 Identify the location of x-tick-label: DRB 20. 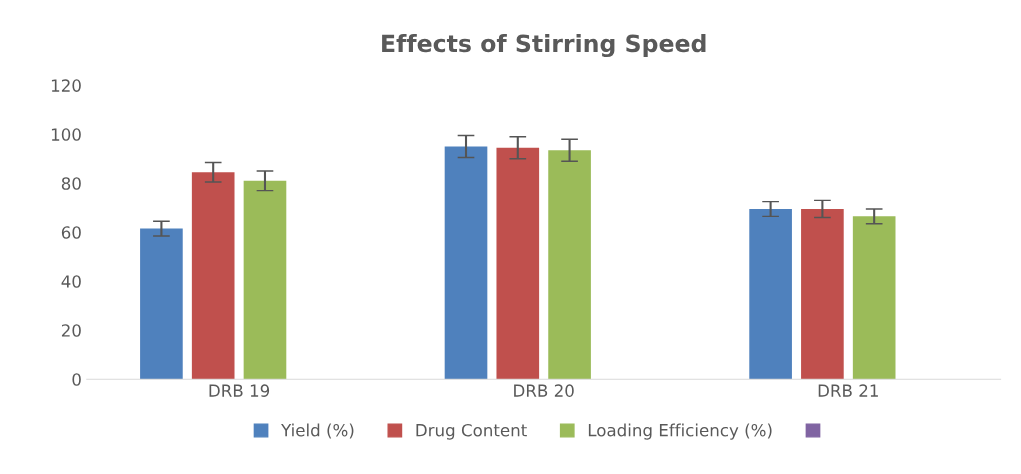
(544, 390).